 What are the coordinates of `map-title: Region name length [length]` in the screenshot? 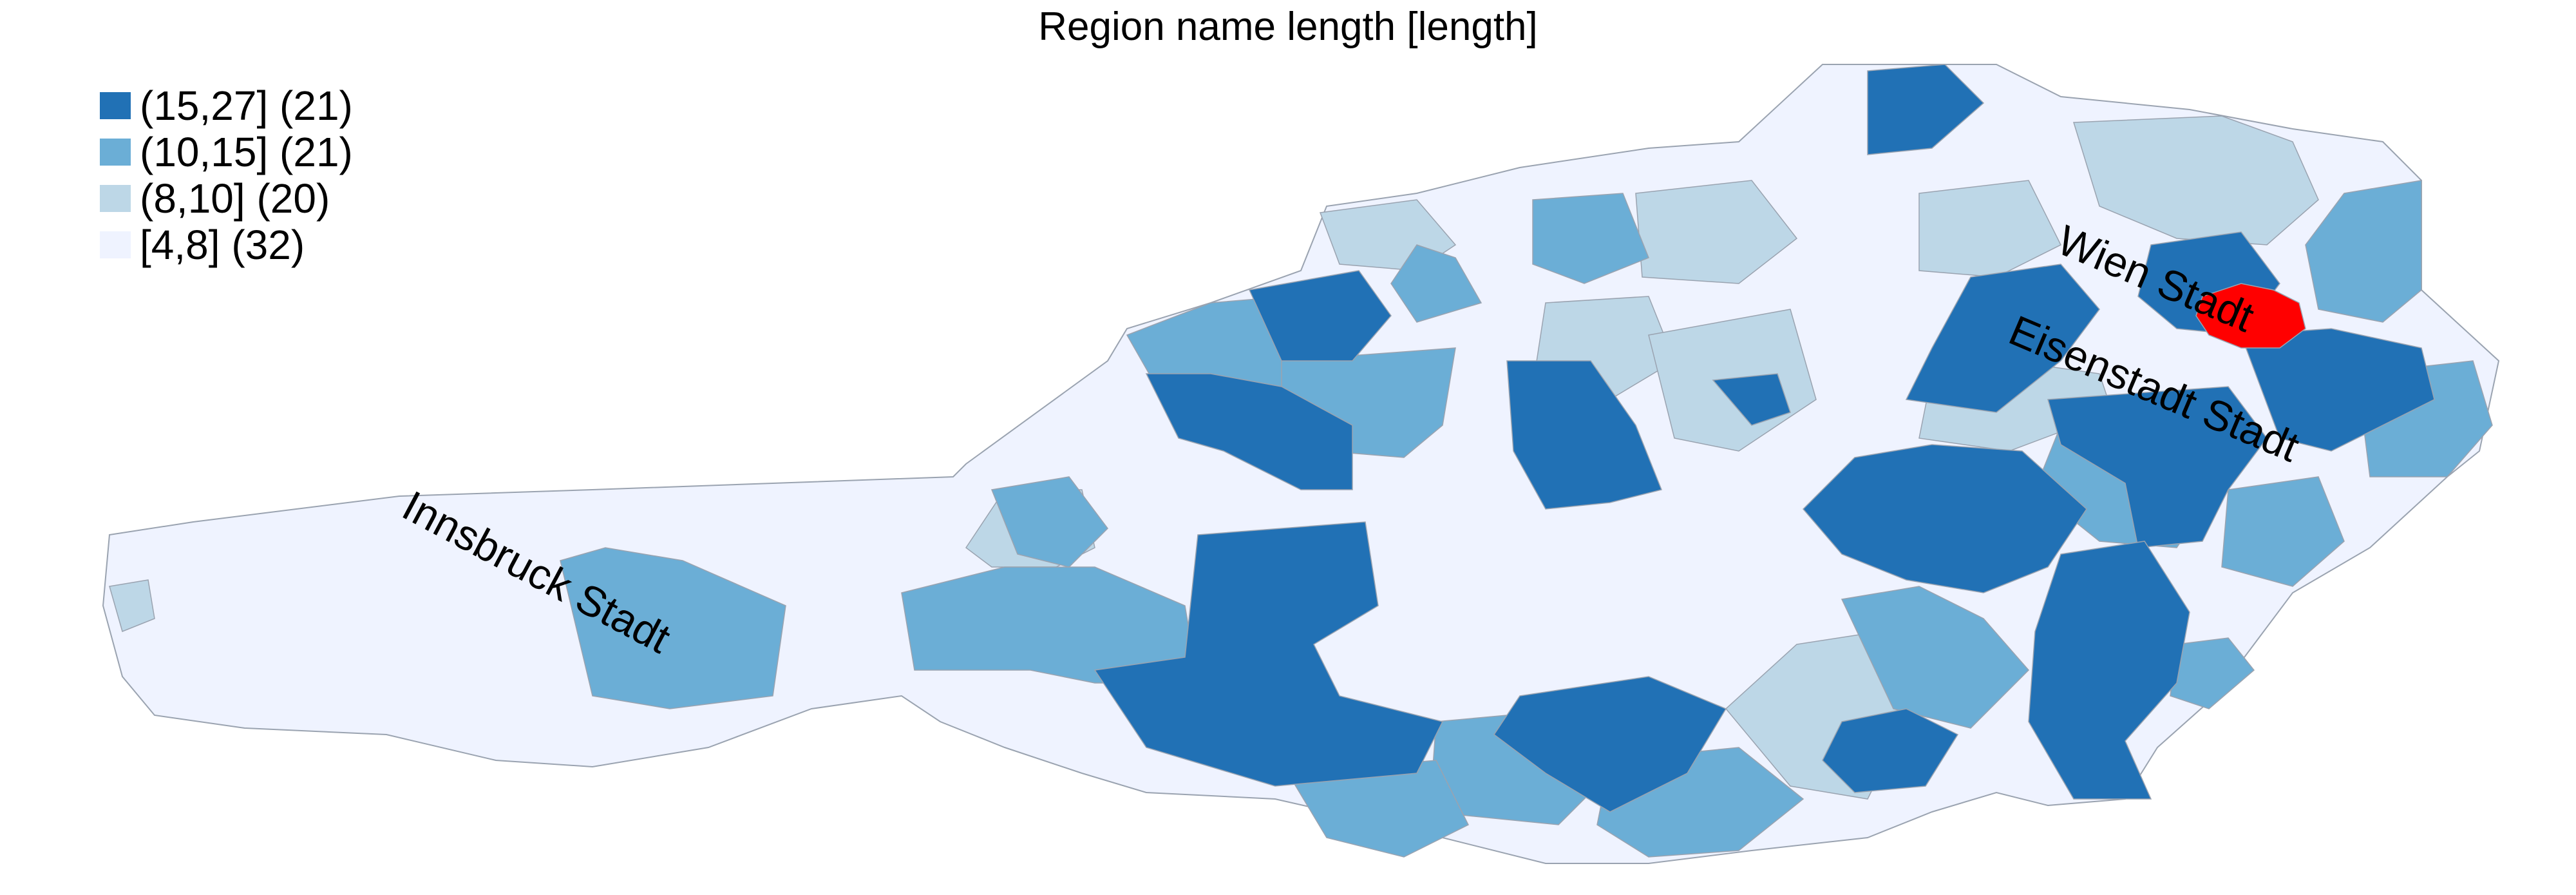 It's located at (1288, 27).